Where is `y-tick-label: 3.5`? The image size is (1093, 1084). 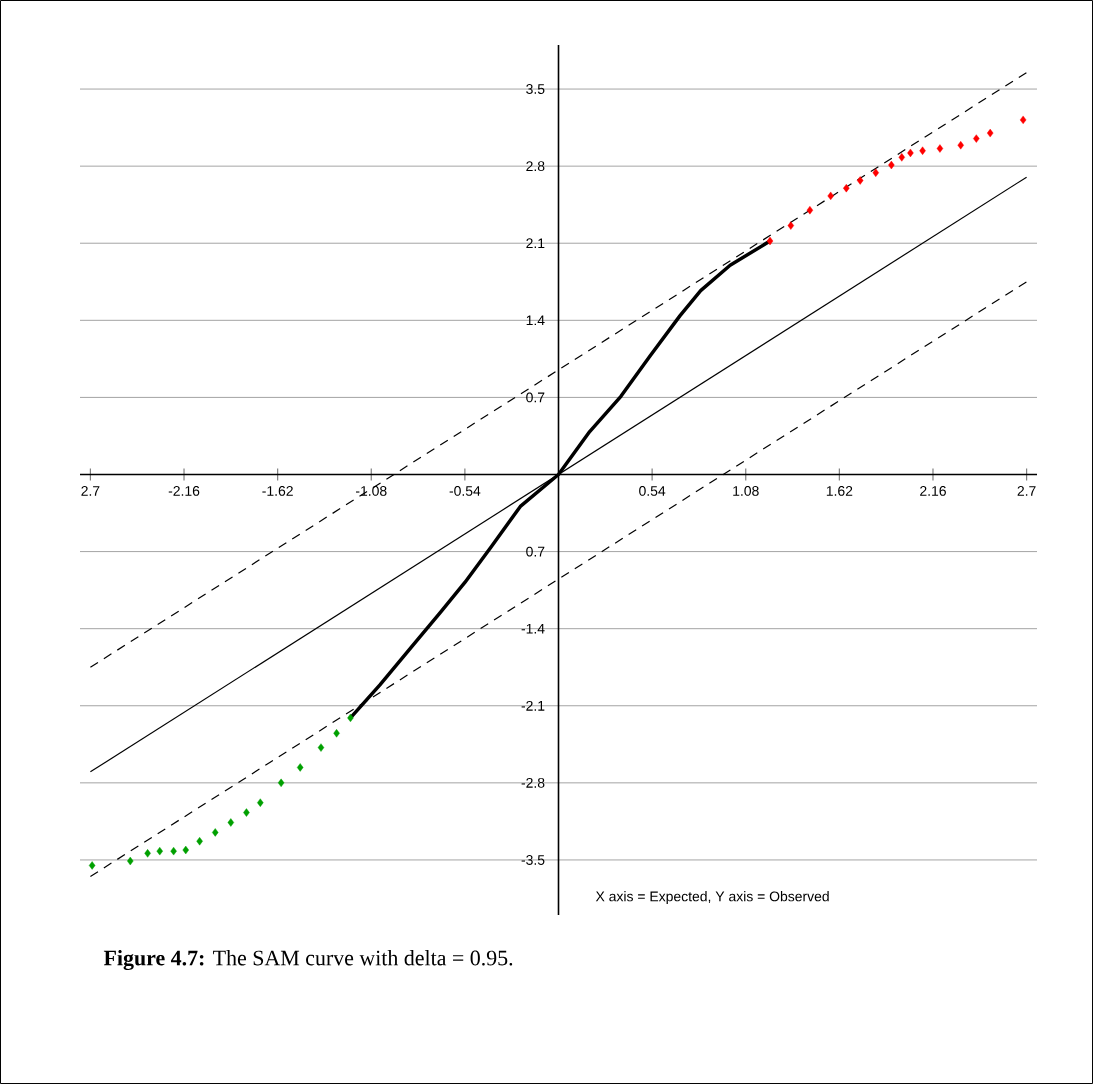
y-tick-label: 3.5 is located at coordinates (535, 89).